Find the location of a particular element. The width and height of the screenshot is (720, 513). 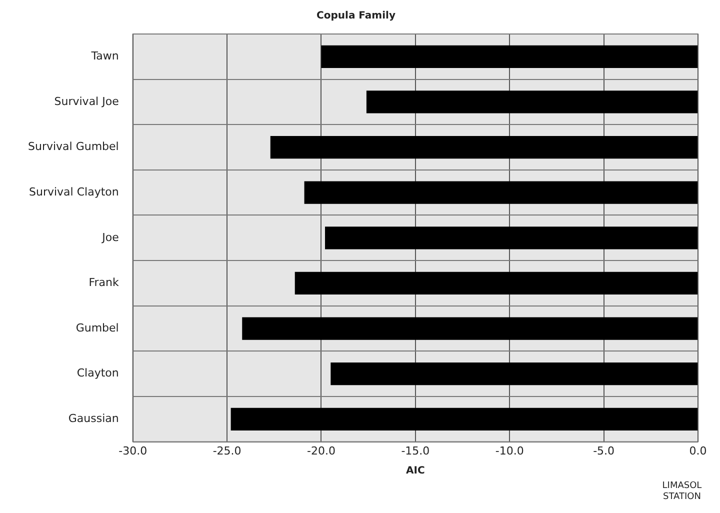

text: LIMASOL STATION is located at coordinates (682, 492).